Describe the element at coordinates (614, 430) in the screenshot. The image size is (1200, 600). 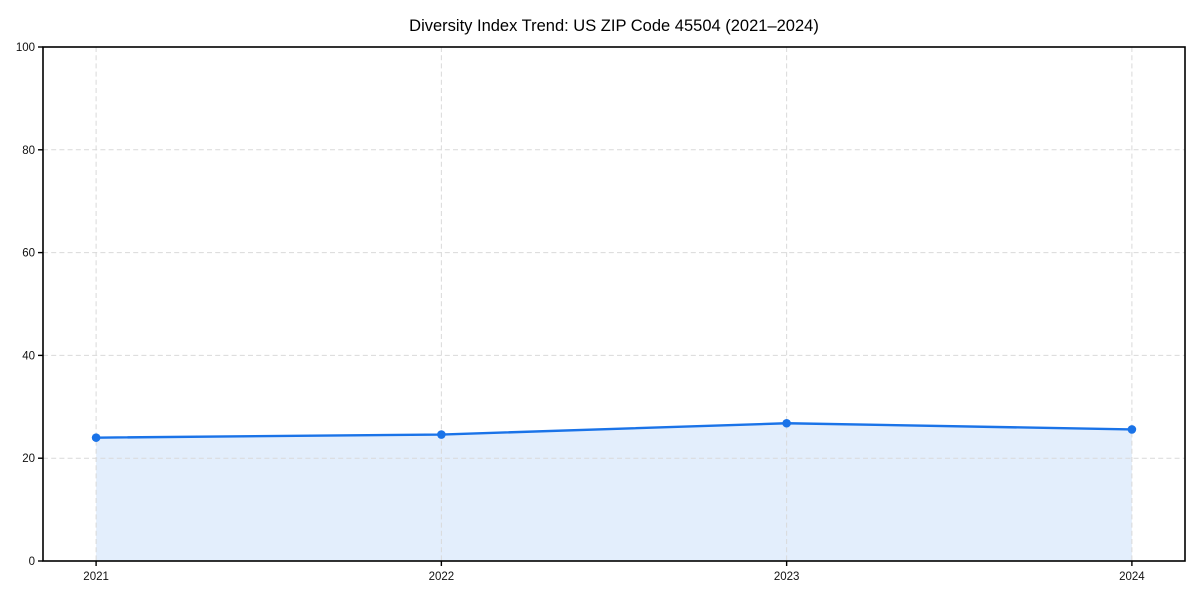
I see `trend-line` at that location.